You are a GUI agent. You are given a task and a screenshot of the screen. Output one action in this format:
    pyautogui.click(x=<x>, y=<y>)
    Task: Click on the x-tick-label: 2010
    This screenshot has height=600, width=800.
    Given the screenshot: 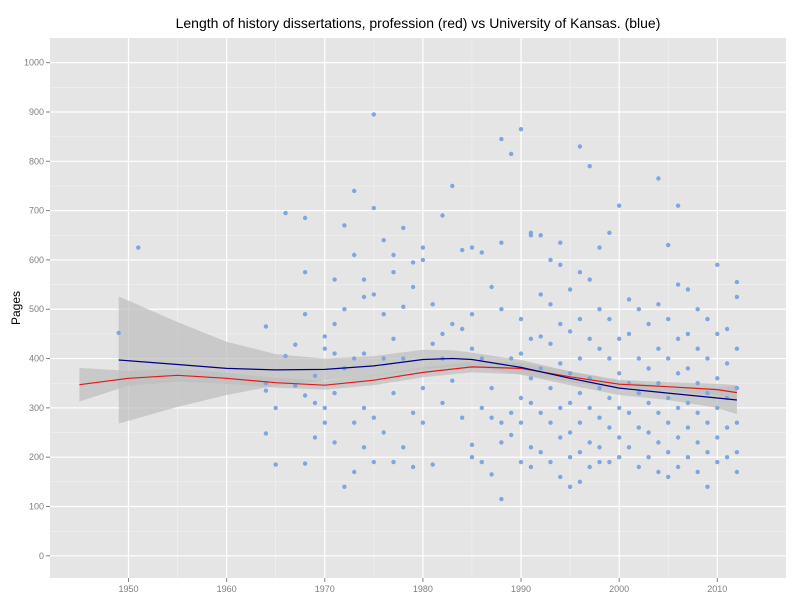 What is the action you would take?
    pyautogui.click(x=717, y=589)
    